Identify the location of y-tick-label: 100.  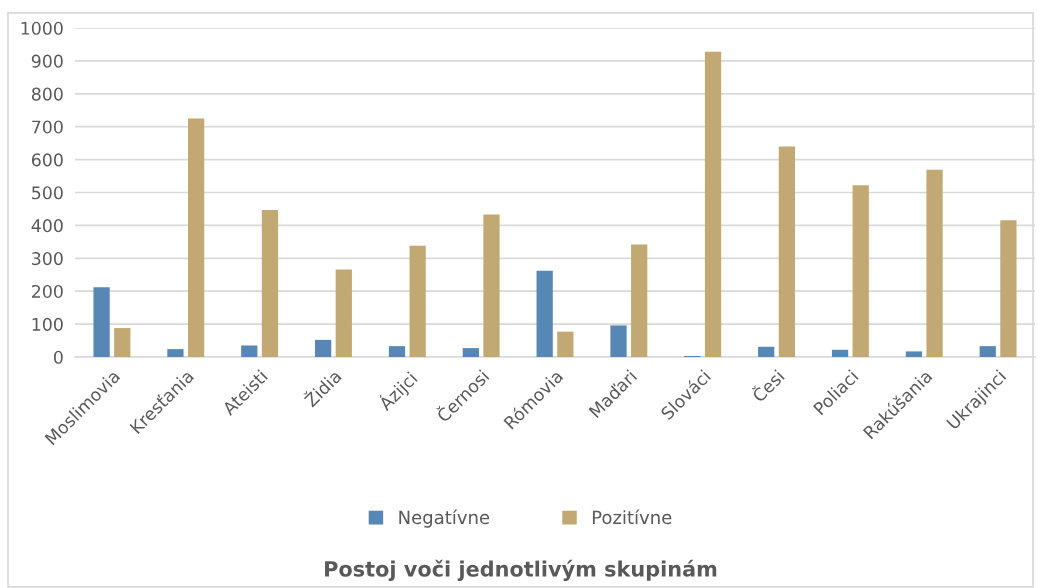
(47, 324).